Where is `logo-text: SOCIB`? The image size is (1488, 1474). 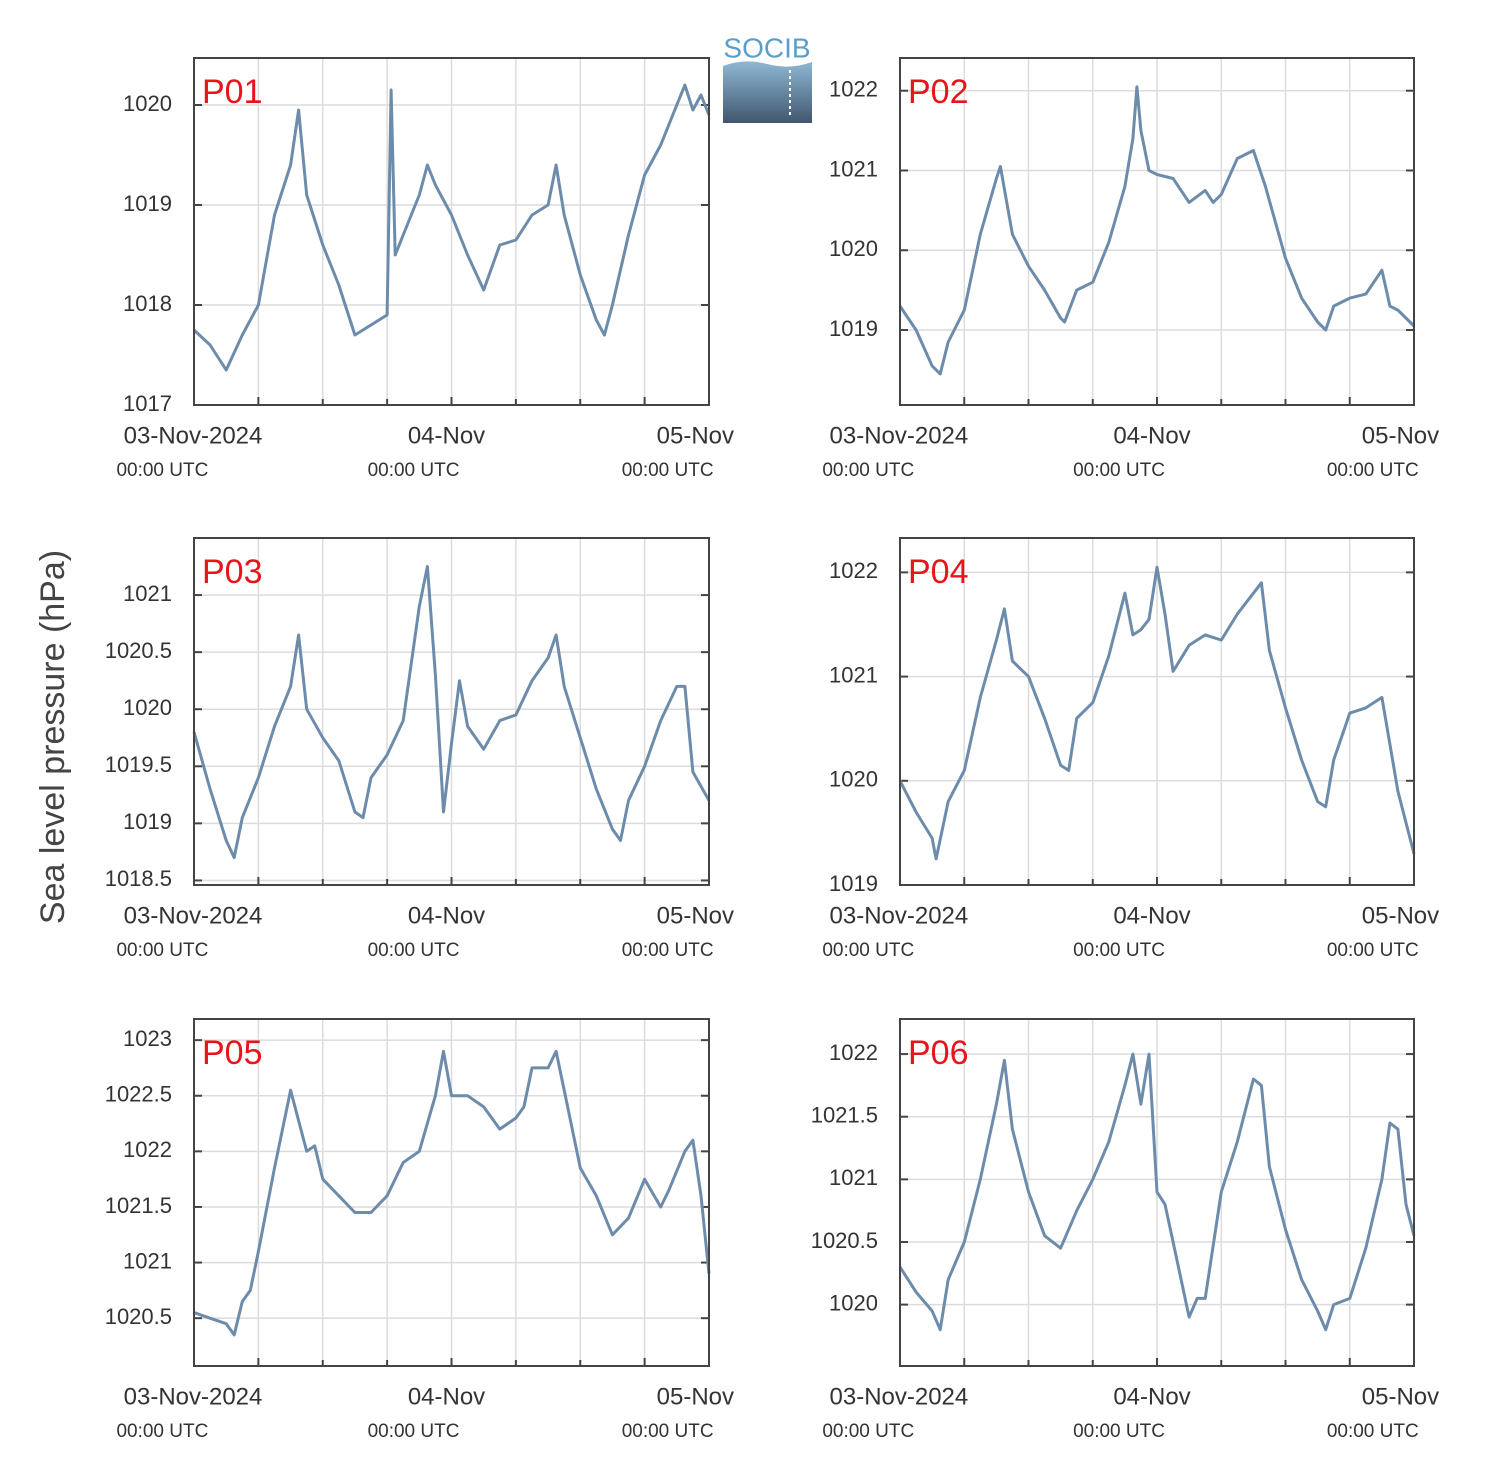 logo-text: SOCIB is located at coordinates (766, 47).